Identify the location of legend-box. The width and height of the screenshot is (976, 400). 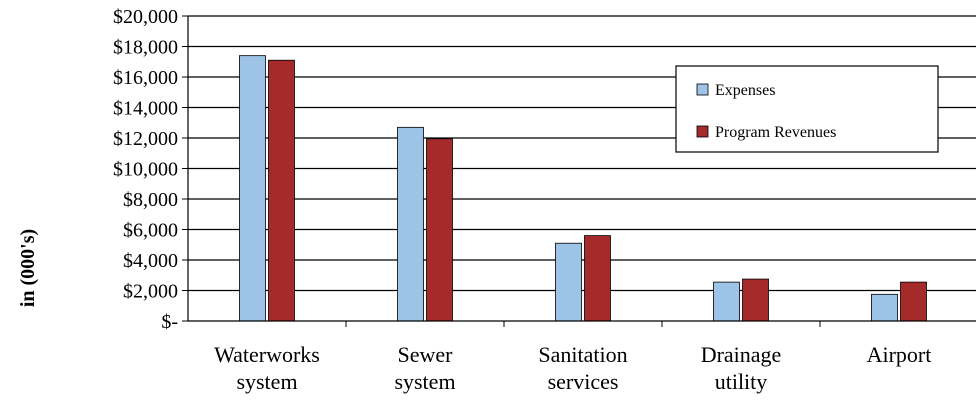
(807, 109).